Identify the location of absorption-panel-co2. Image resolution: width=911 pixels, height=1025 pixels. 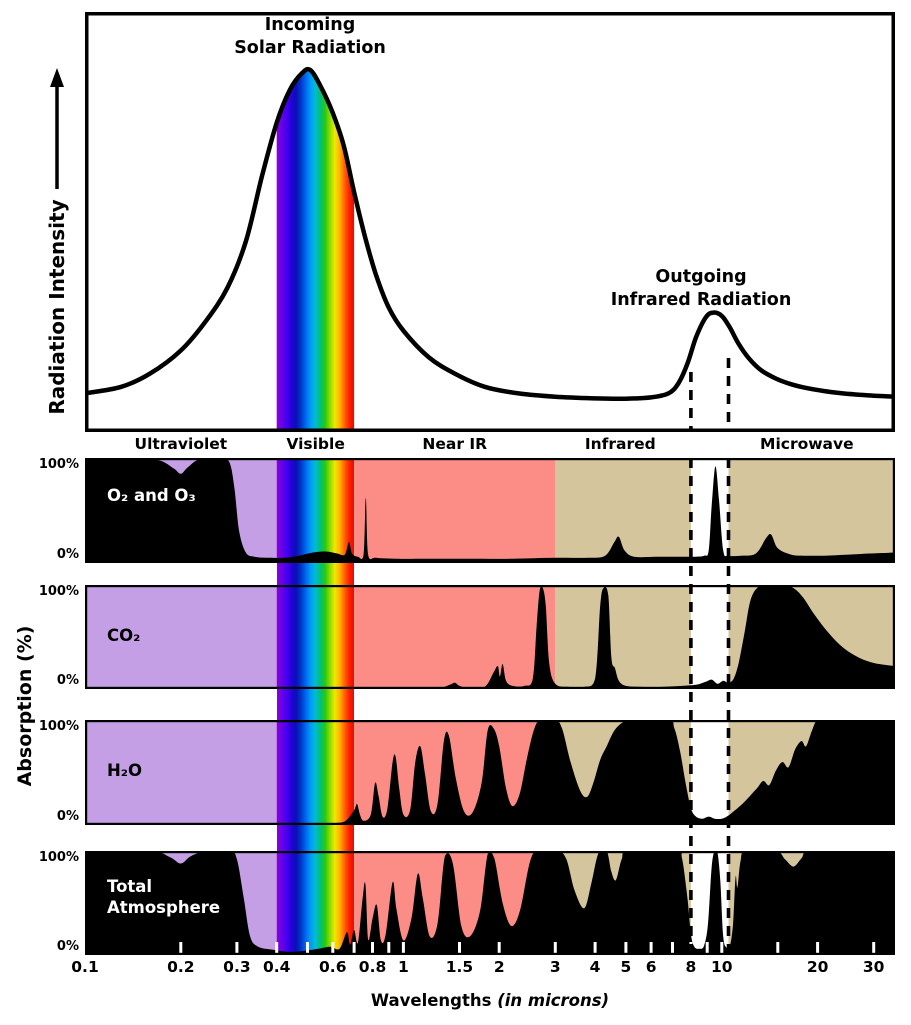
(490, 637).